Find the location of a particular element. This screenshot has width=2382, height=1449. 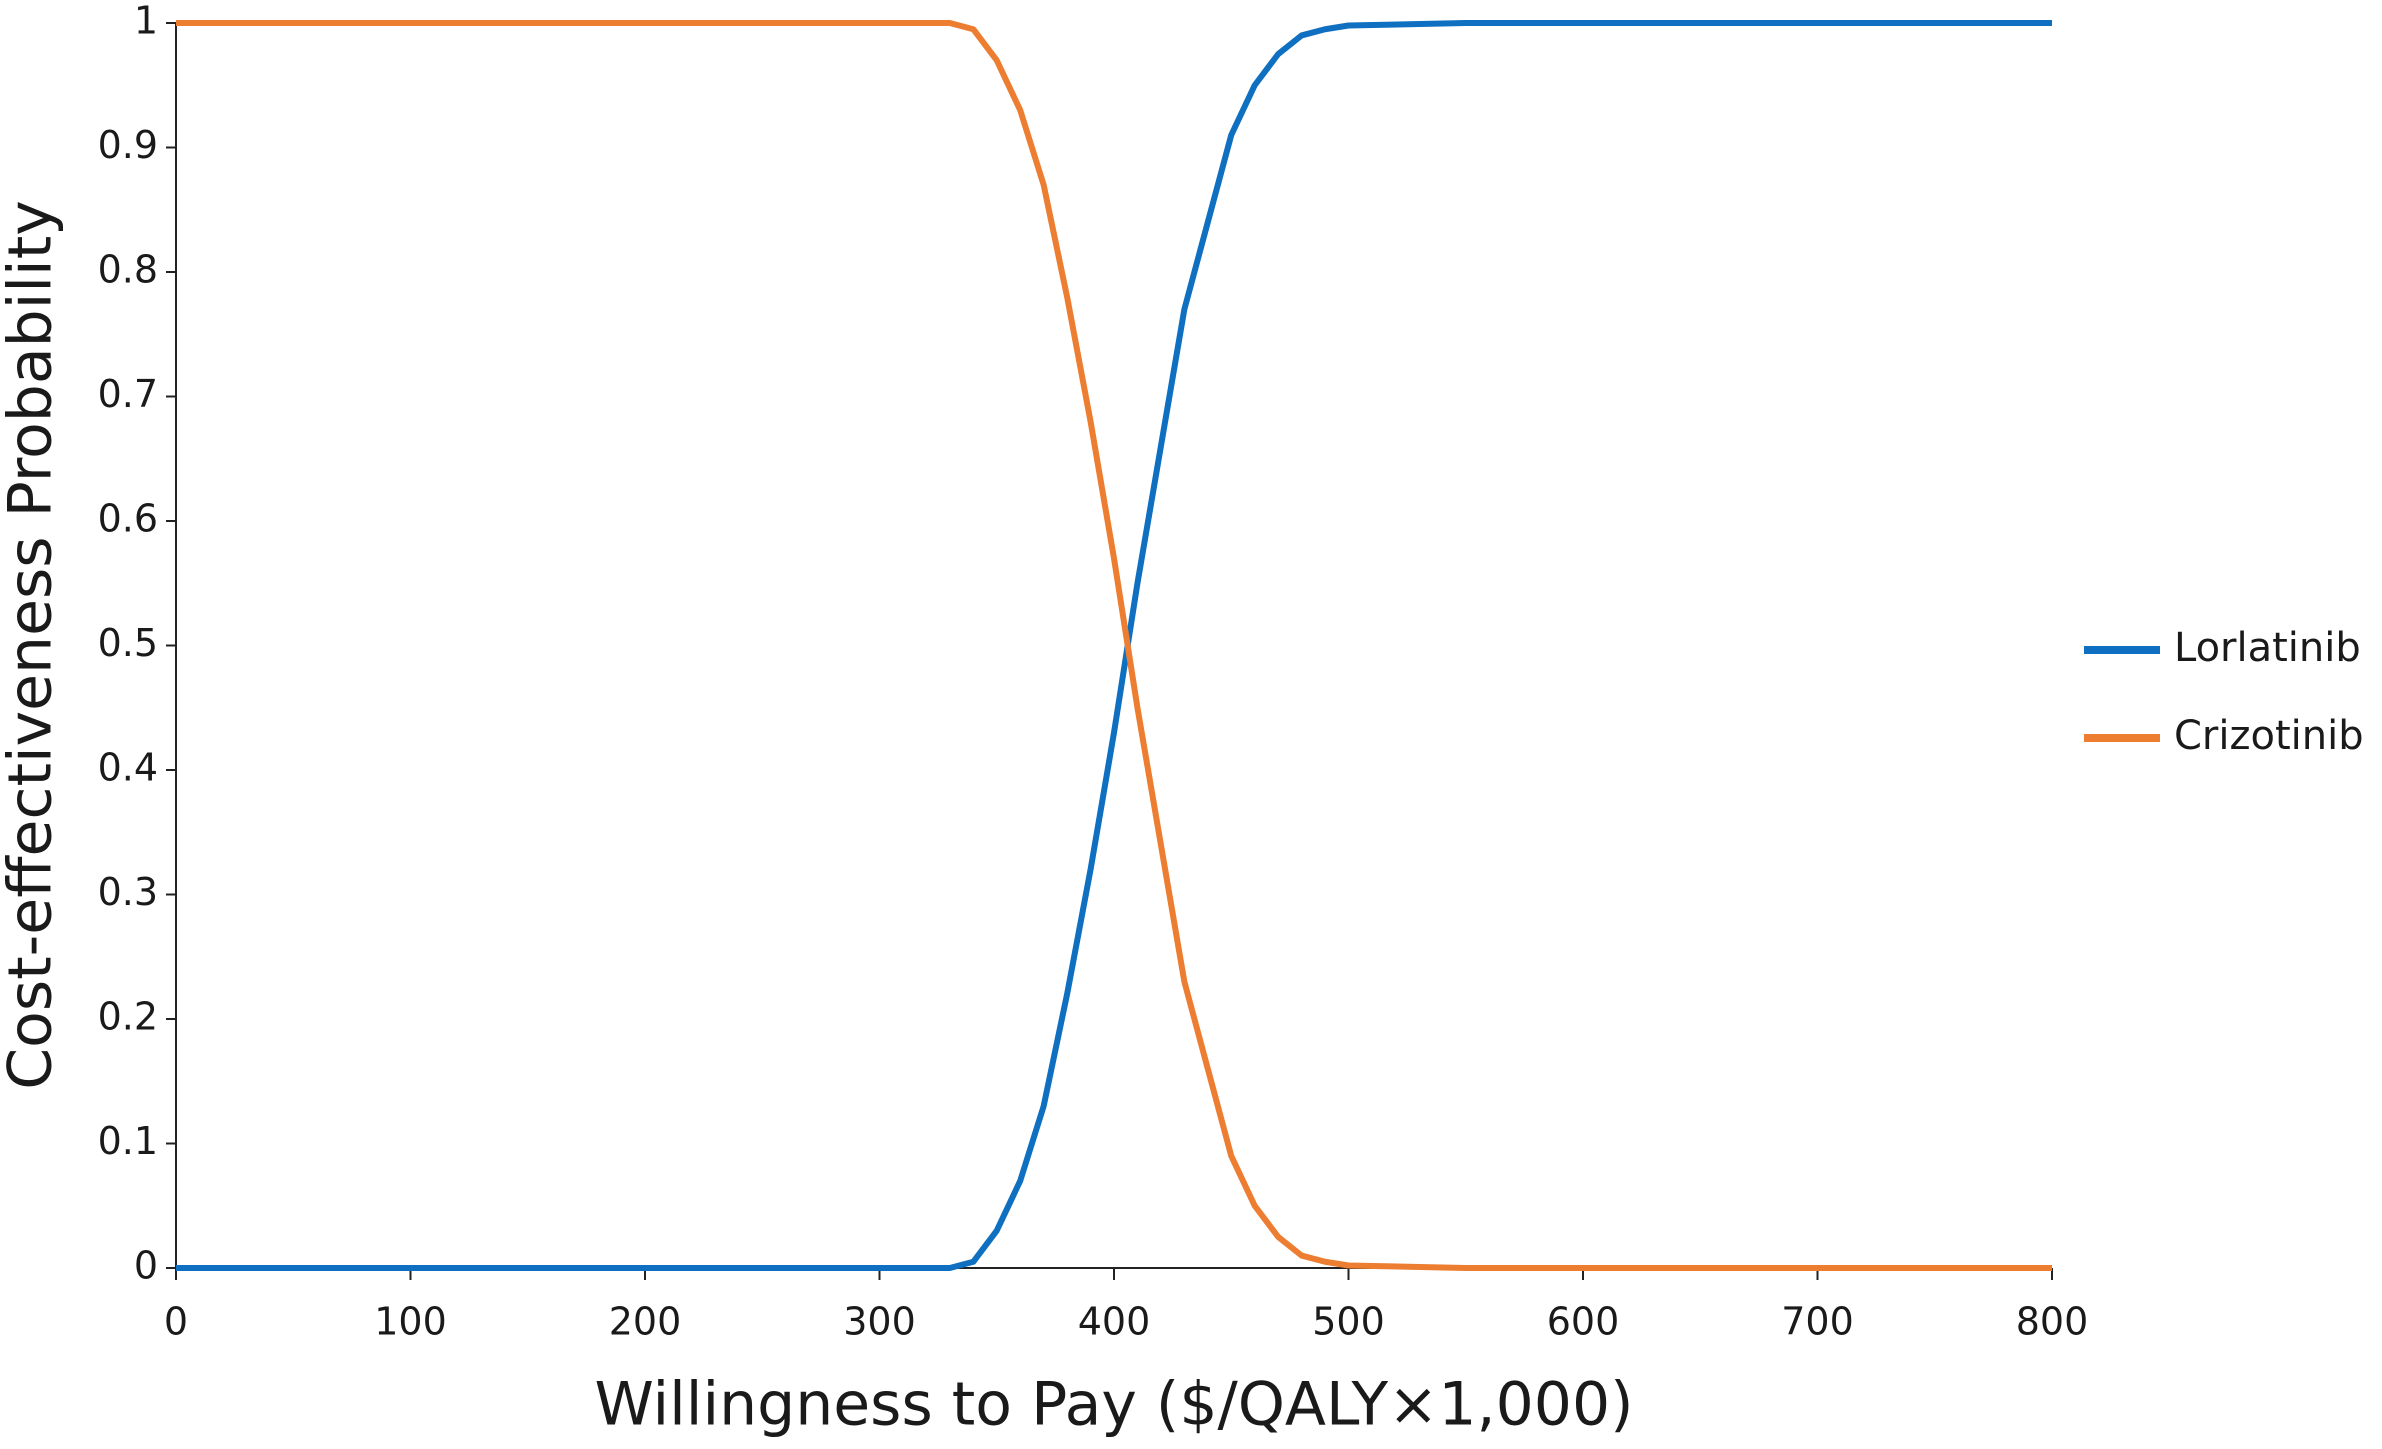

x-tick-label: 100 is located at coordinates (410, 1322).